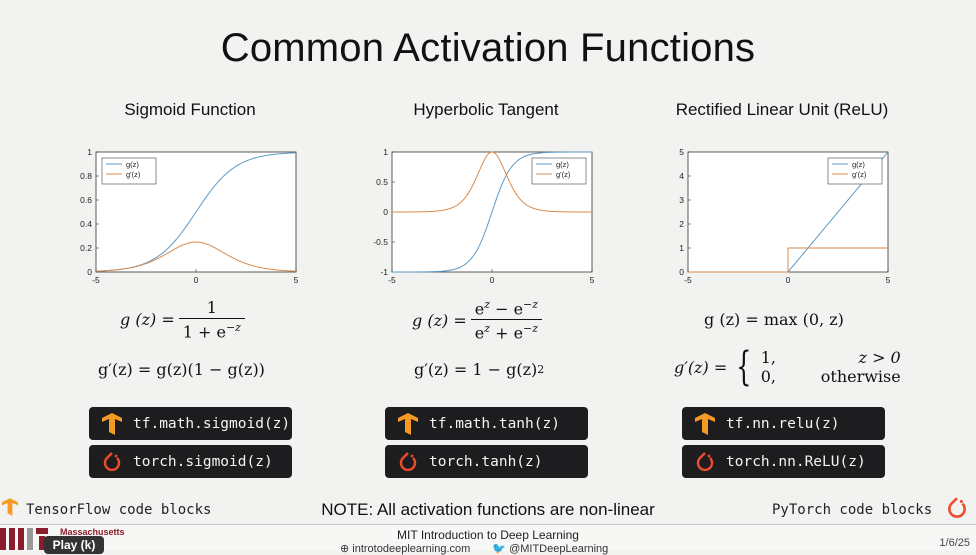  Describe the element at coordinates (479, 320) in the screenshot. I see `tanh-formula: g (z) = ez − e−z ez + e−z` at that location.